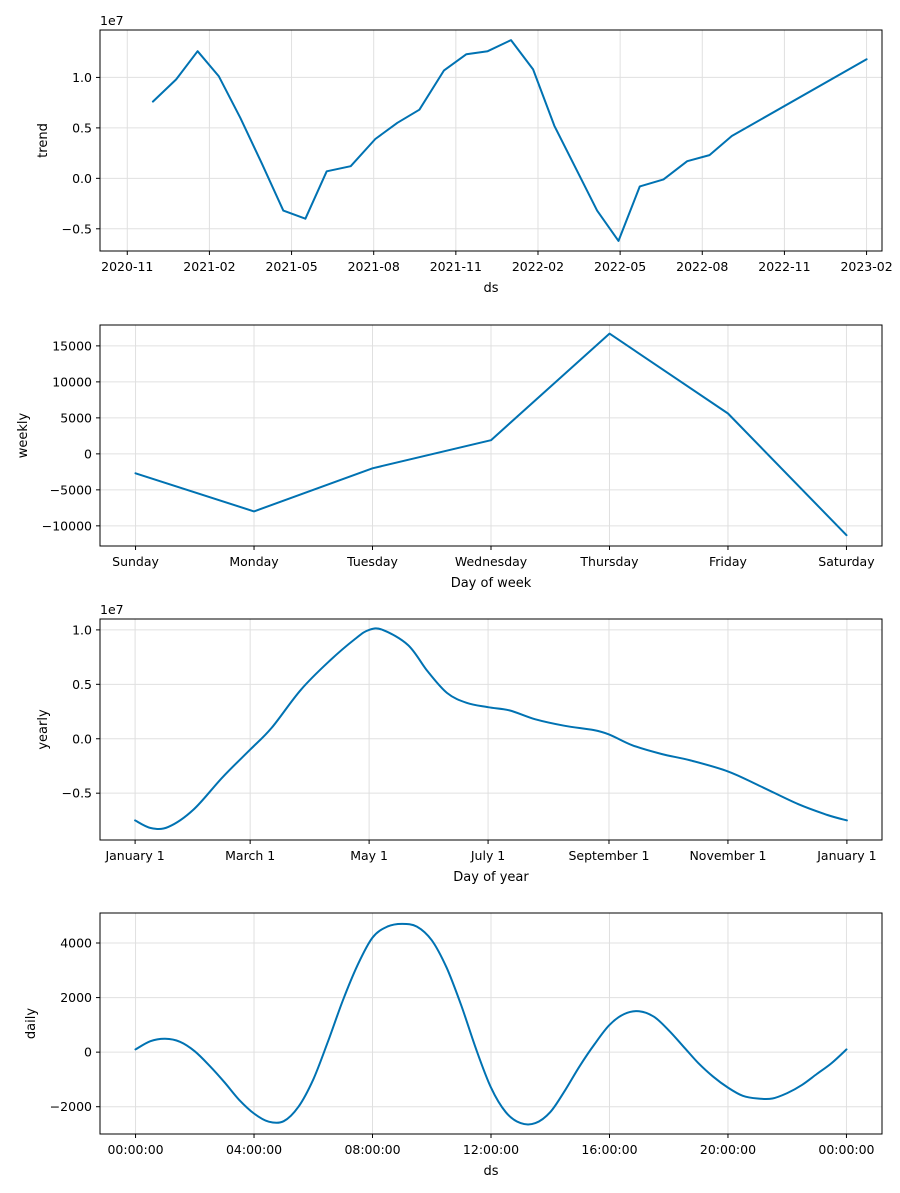 This screenshot has width=900, height=1193. Describe the element at coordinates (491, 583) in the screenshot. I see `weekly-x-axis-label: Day of week` at that location.